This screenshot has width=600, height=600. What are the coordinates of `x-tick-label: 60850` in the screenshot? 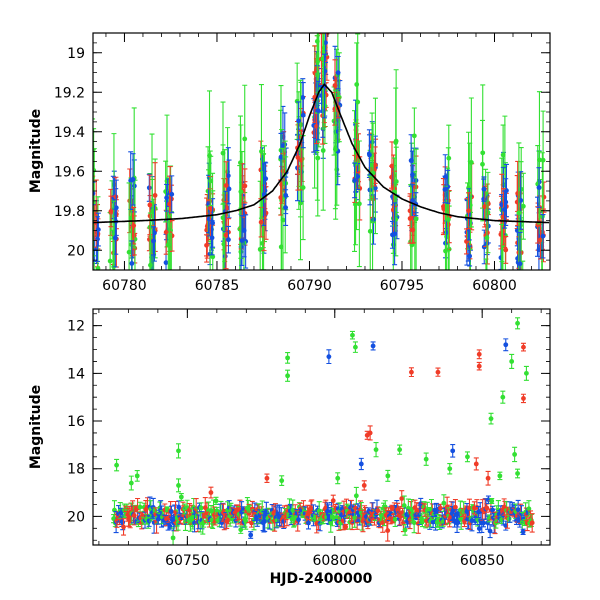 It's located at (482, 561).